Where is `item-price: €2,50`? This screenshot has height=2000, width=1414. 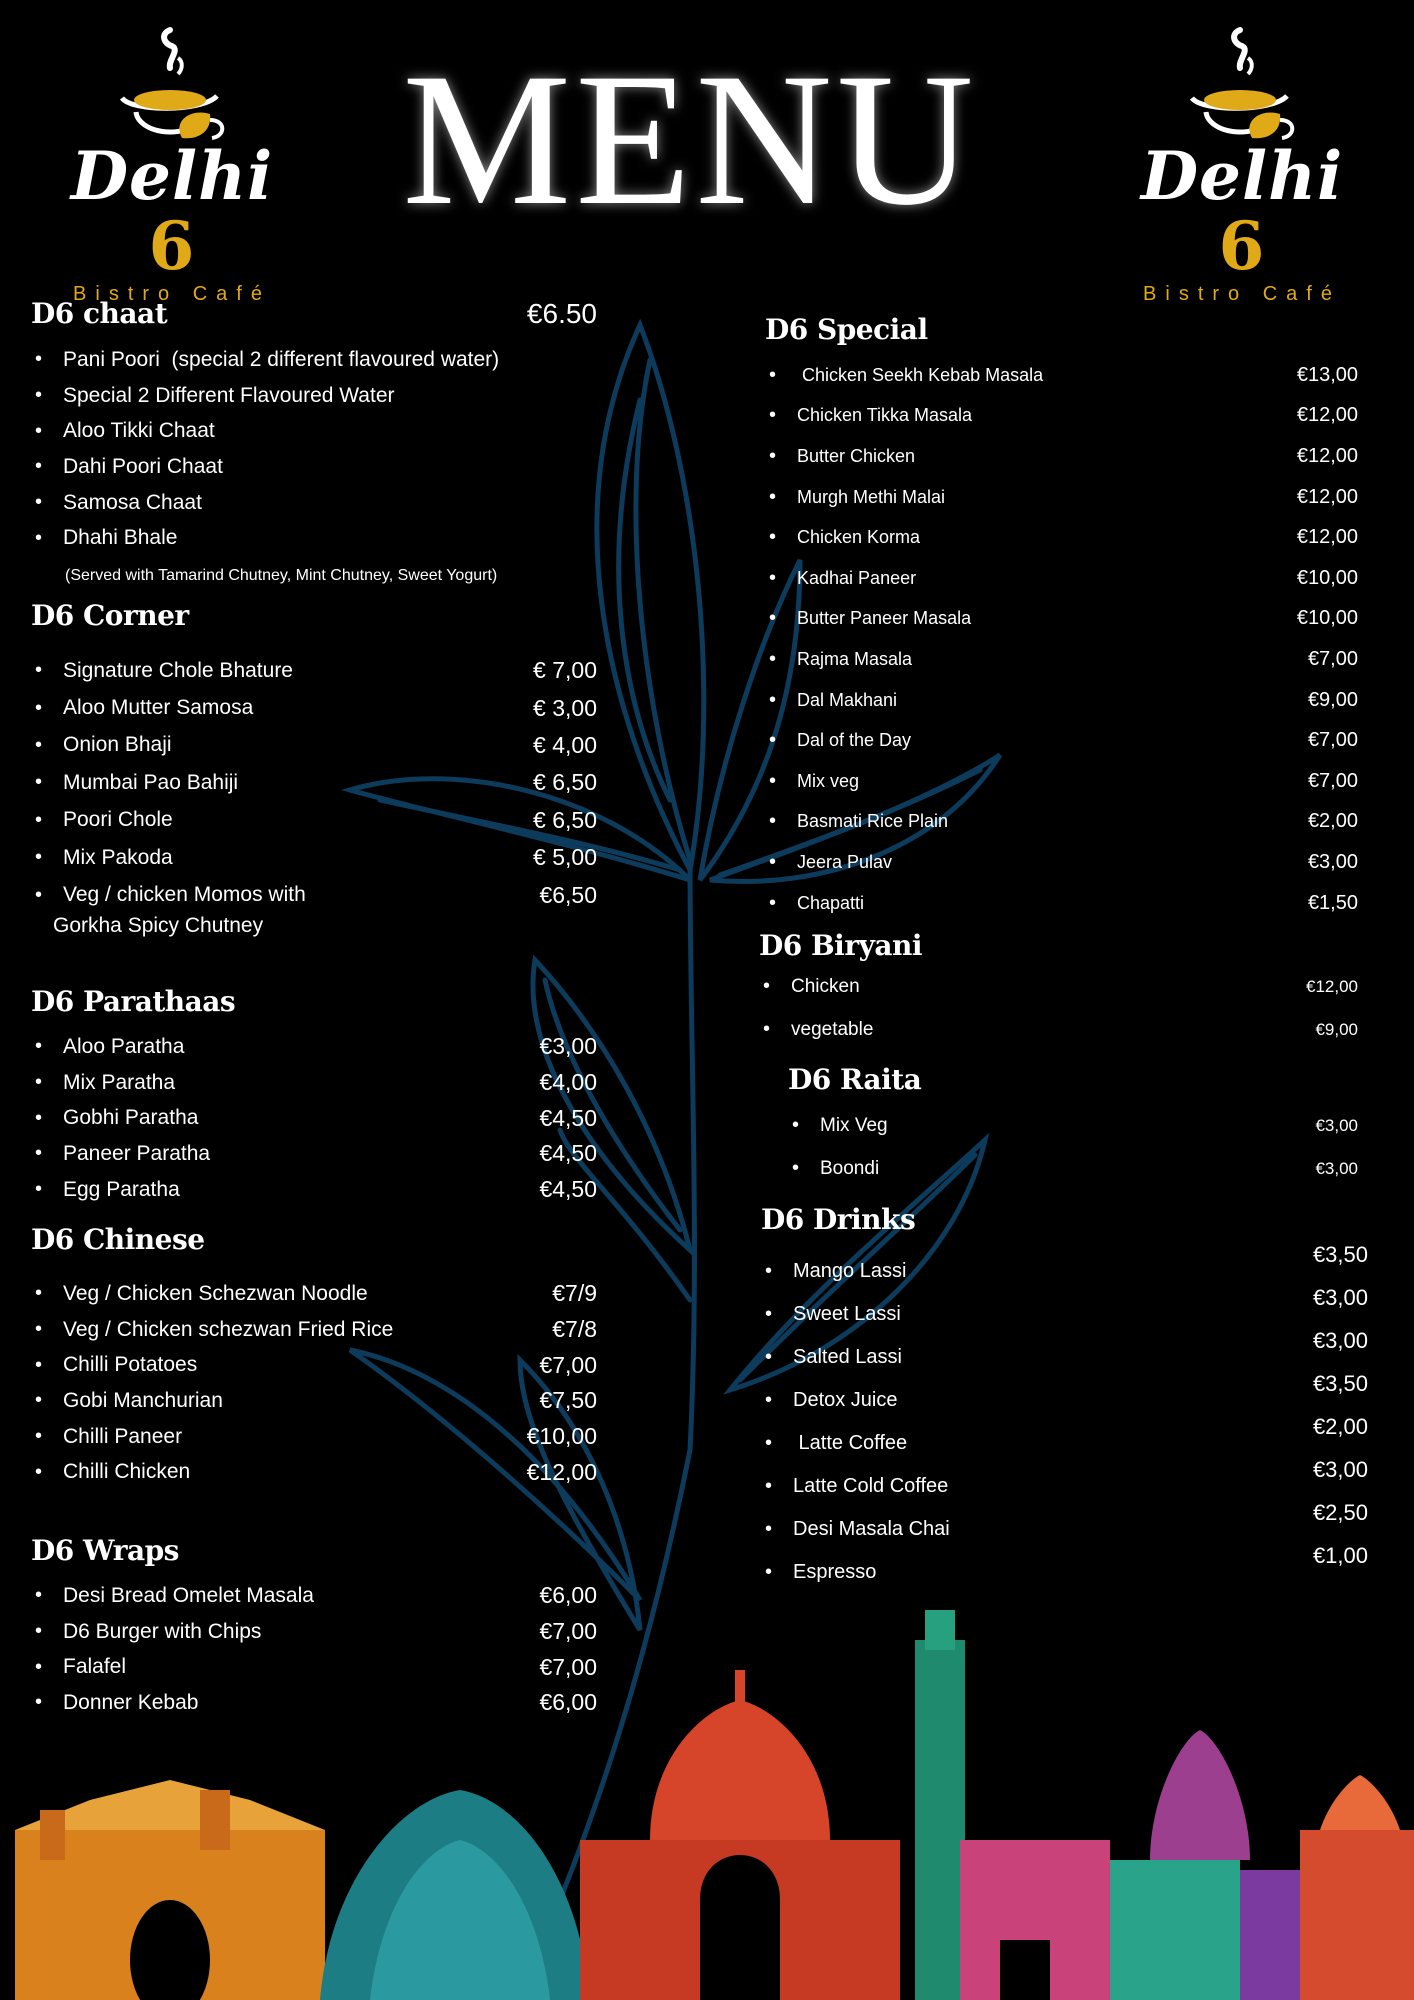 item-price: €2,50 is located at coordinates (1340, 1512).